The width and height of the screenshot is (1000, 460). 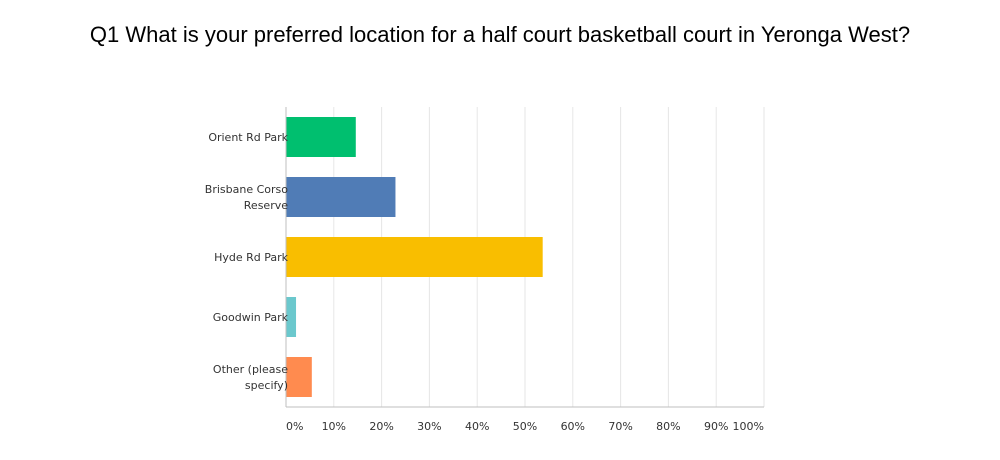 I want to click on category-label: specify), so click(x=266, y=385).